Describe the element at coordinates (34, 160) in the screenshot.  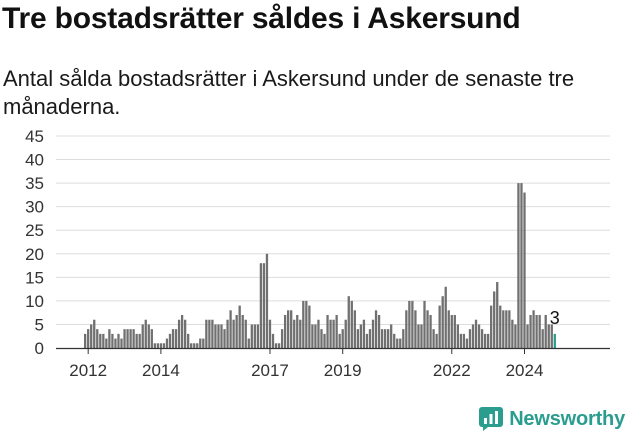
I see `y-tick-label: 40` at that location.